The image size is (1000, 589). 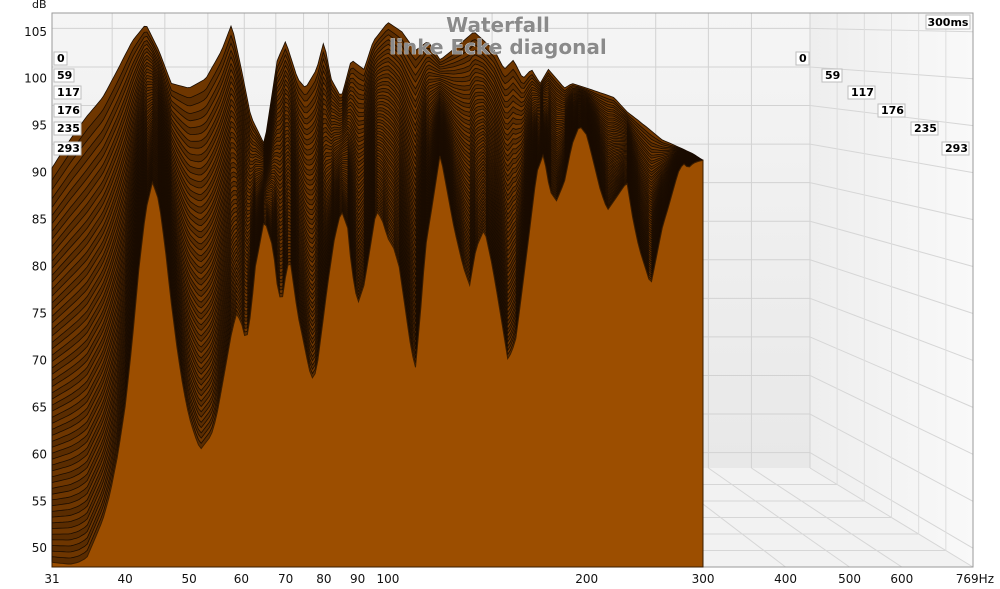 I want to click on y-axis-unit: dB, so click(x=39, y=5).